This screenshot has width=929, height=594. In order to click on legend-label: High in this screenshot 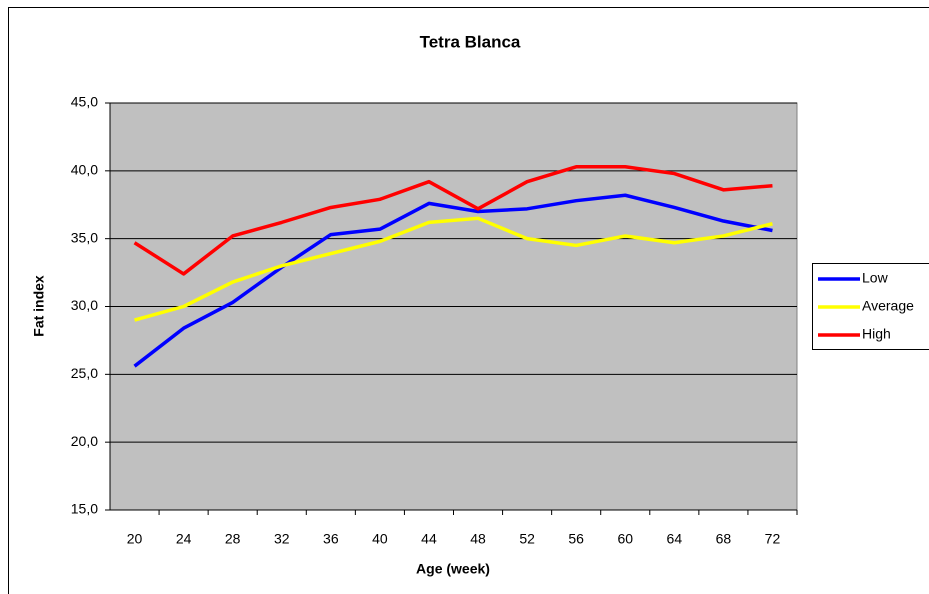, I will do `click(876, 334)`.